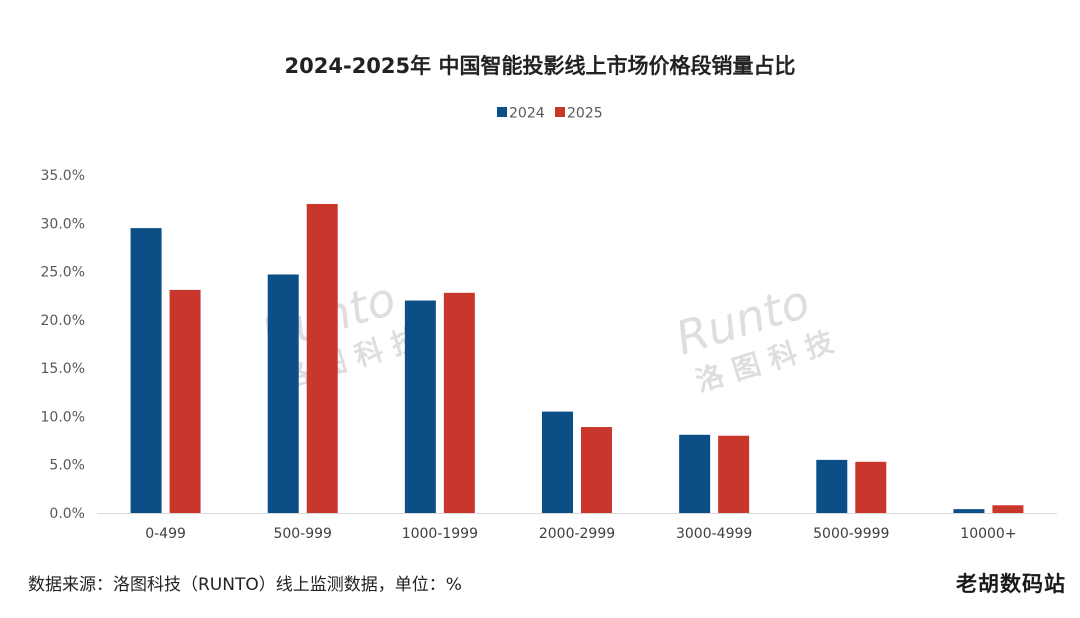 This screenshot has width=1080, height=618. Describe the element at coordinates (585, 114) in the screenshot. I see `legend-label-2025: 2025` at that location.